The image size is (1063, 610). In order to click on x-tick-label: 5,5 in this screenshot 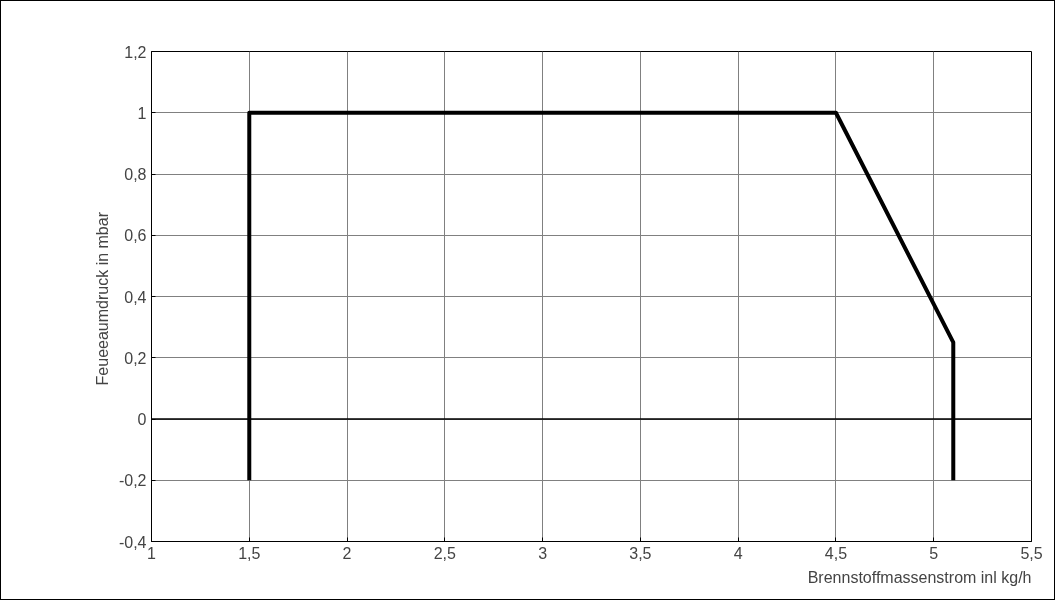, I will do `click(1031, 553)`.